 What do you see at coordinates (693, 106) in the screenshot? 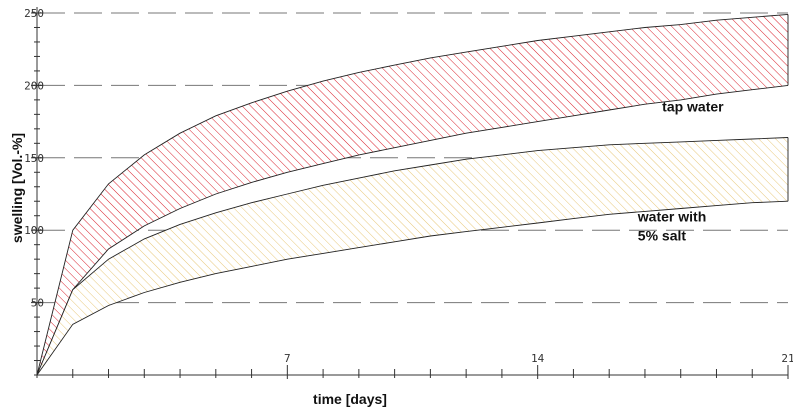
I see `band-label-tap-water: tap water` at bounding box center [693, 106].